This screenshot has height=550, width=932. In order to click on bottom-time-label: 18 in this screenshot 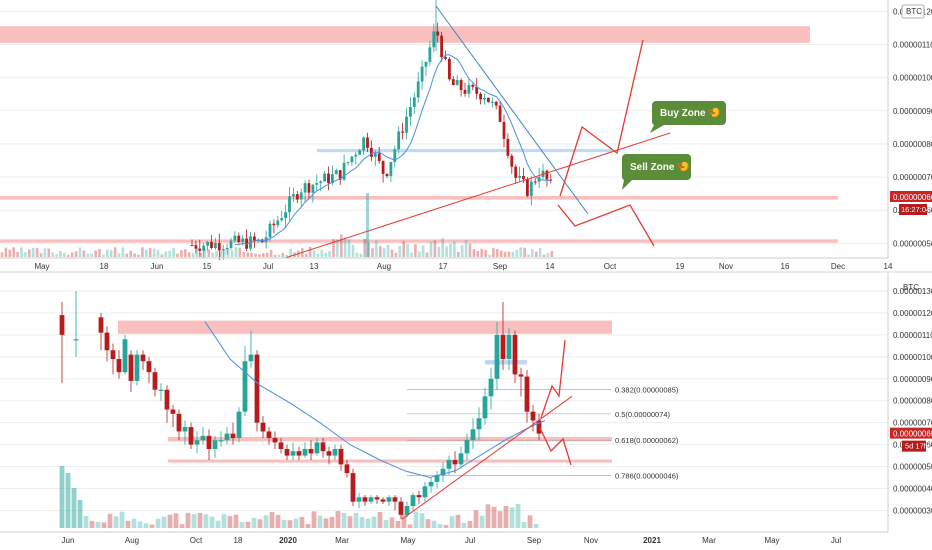, I will do `click(238, 540)`.